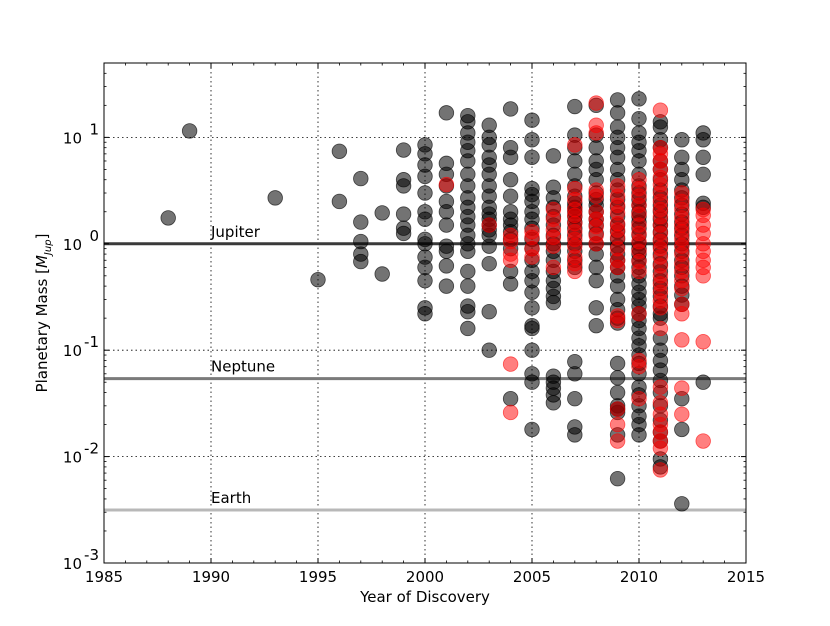 Image resolution: width=830 pixels, height=626 pixels. Describe the element at coordinates (639, 577) in the screenshot. I see `x-tick-label: 2010` at that location.